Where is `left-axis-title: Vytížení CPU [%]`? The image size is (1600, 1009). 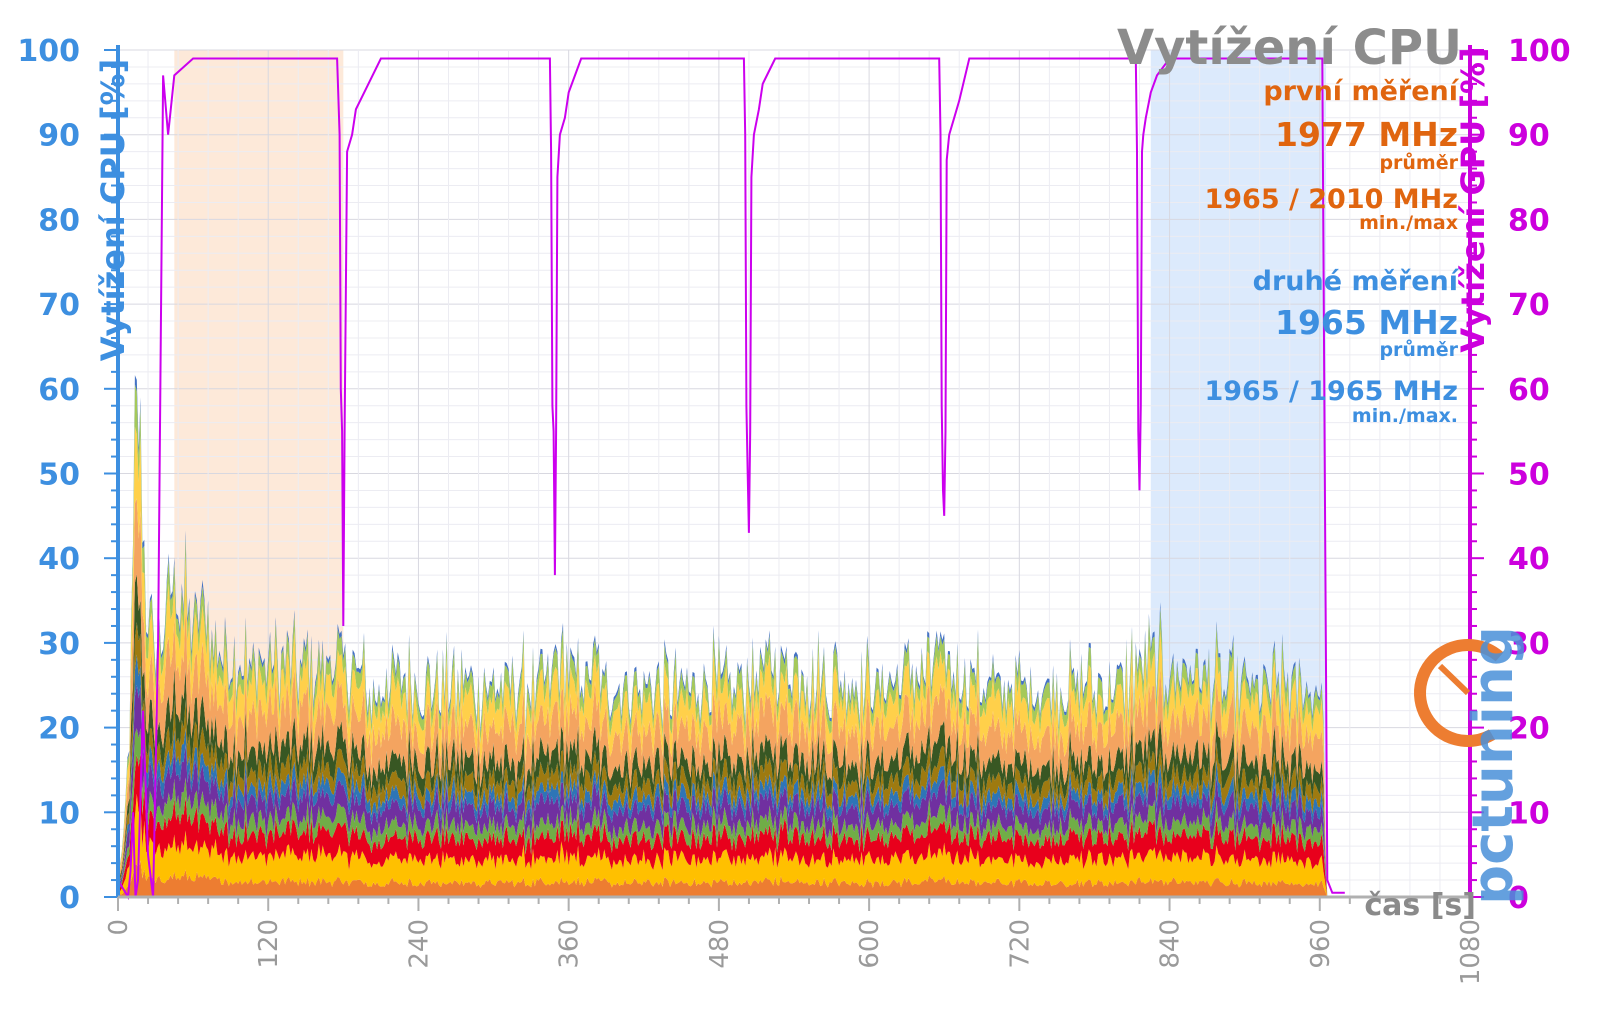 left-axis-title: Vytížení CPU [%] is located at coordinates (113, 210).